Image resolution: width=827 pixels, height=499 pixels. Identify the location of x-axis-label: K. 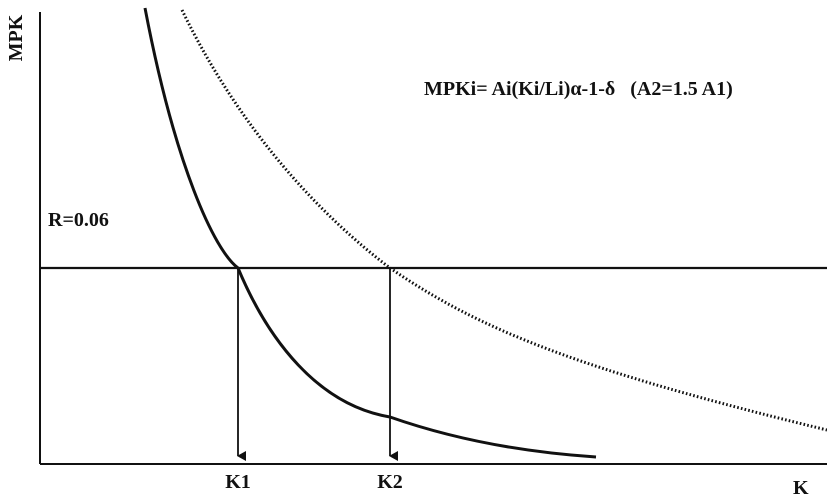
(801, 488).